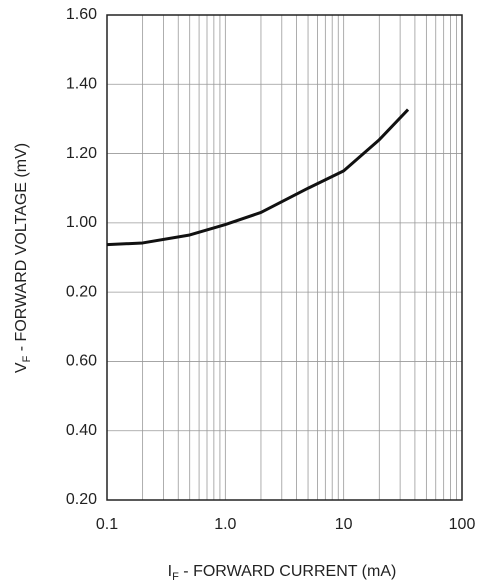  Describe the element at coordinates (344, 524) in the screenshot. I see `x-tick-label: 10` at that location.